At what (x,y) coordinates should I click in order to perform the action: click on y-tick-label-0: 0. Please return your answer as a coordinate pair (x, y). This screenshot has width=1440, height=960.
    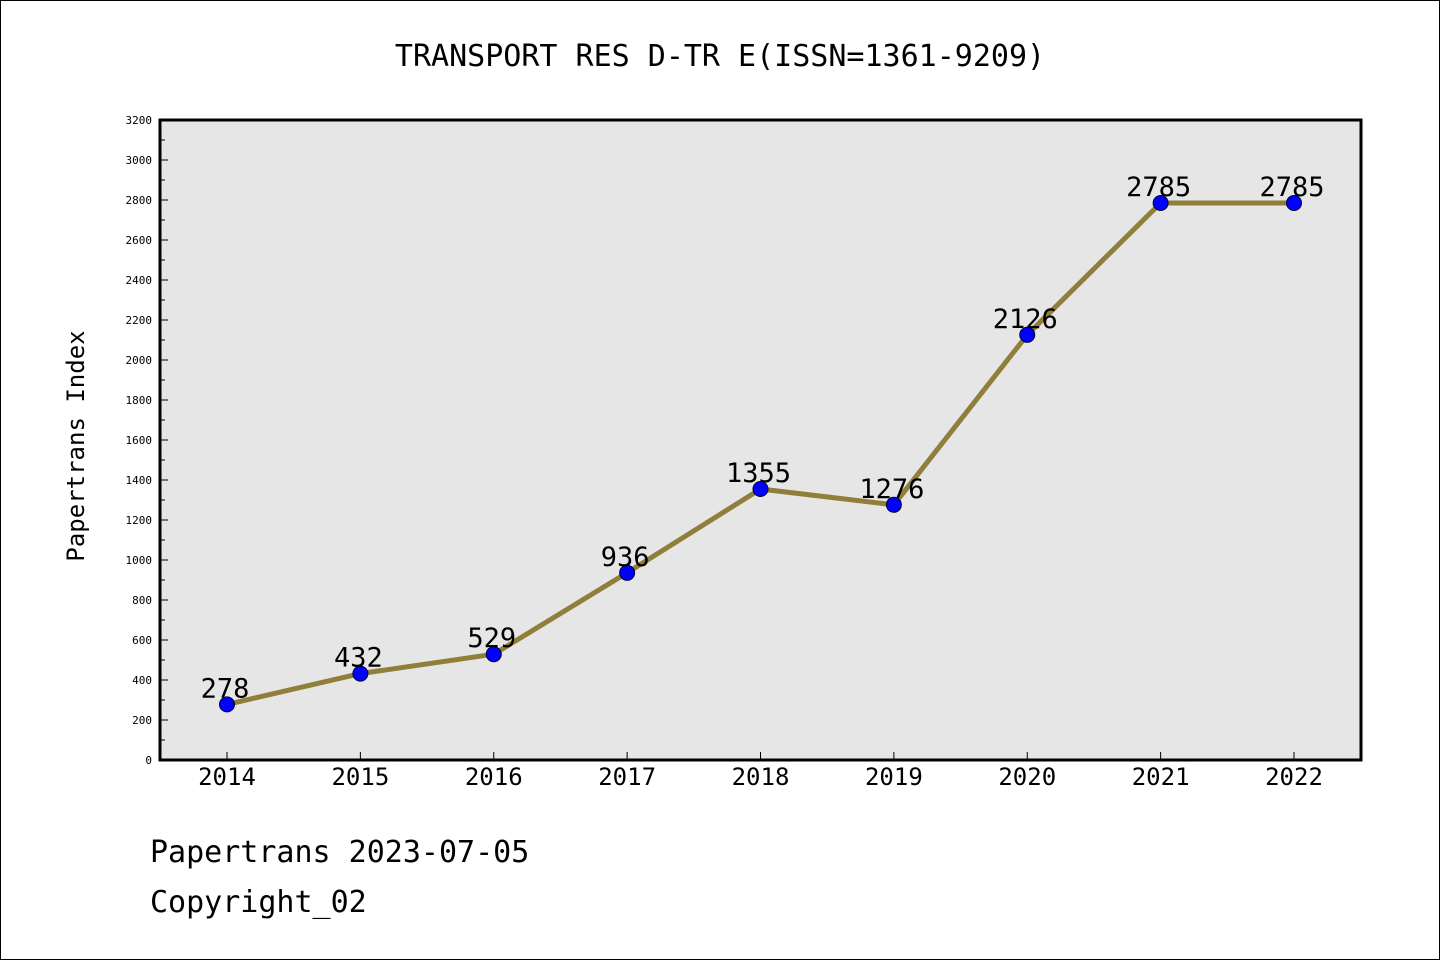
    Looking at the image, I should click on (148, 760).